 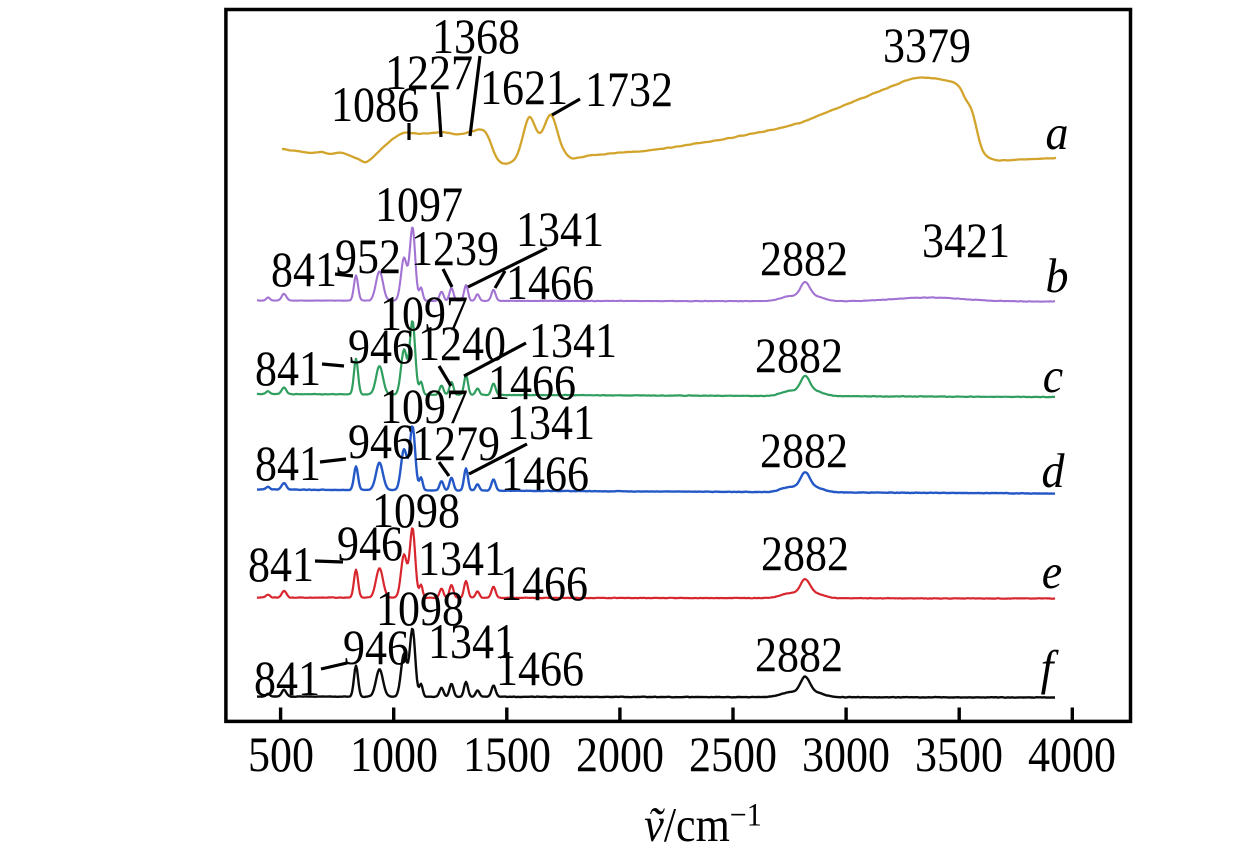 I want to click on svg-text: 1239, so click(x=455, y=249).